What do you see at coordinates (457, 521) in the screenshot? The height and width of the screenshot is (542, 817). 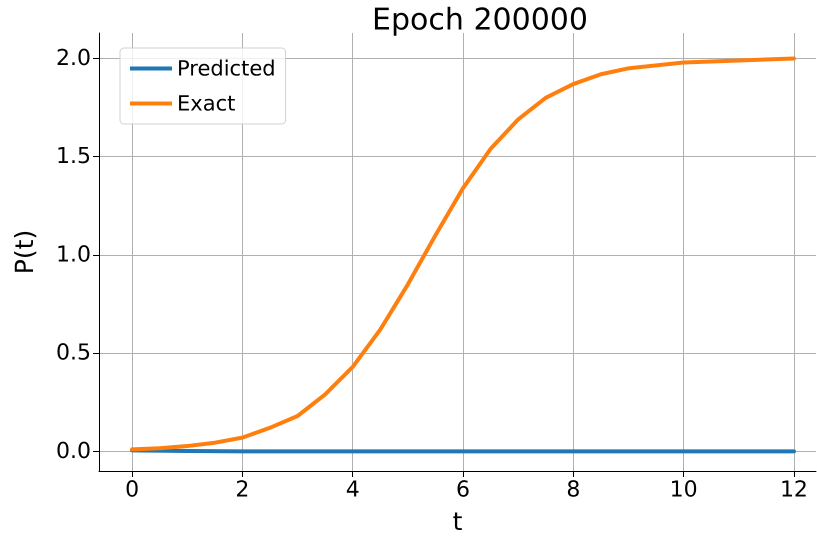 I see `x-axis-title: t` at bounding box center [457, 521].